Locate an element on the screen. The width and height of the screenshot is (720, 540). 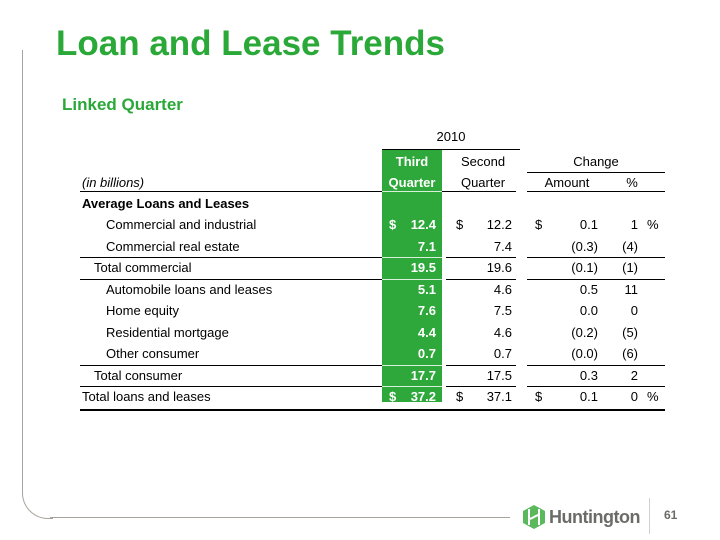
change-percent: 2 is located at coordinates (634, 375).